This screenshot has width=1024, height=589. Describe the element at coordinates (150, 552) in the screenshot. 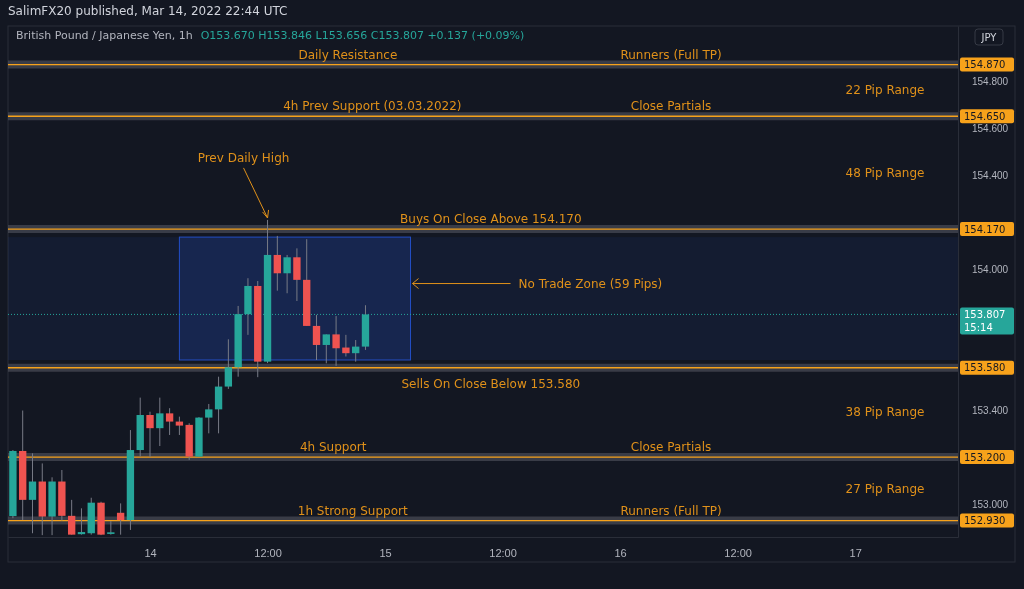

I see `x-tick-label: 14` at that location.